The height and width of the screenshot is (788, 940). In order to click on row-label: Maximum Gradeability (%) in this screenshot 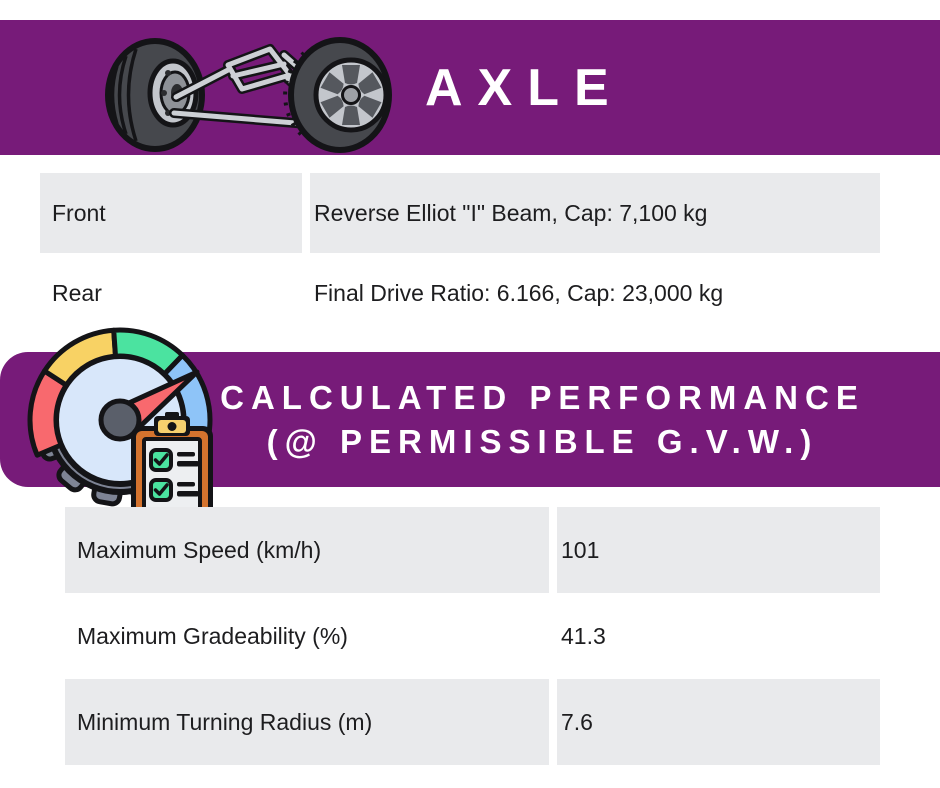, I will do `click(212, 635)`.